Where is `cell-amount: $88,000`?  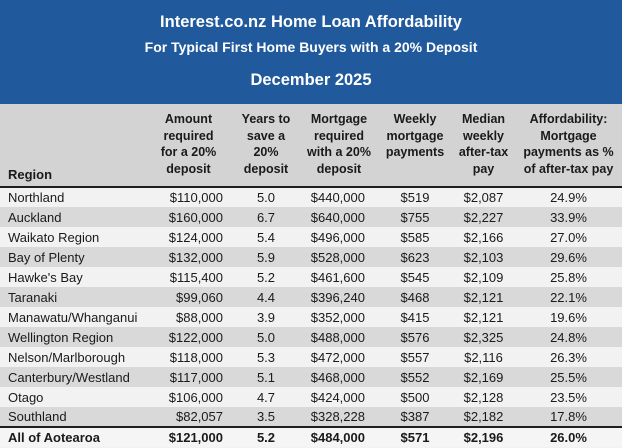 cell-amount: $88,000 is located at coordinates (199, 317).